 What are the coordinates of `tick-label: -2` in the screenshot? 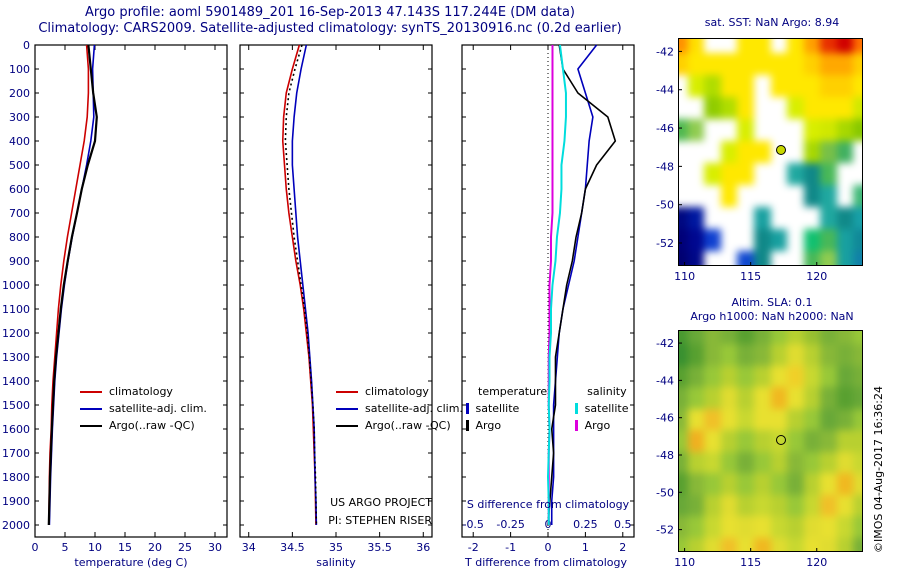 It's located at (473, 547).